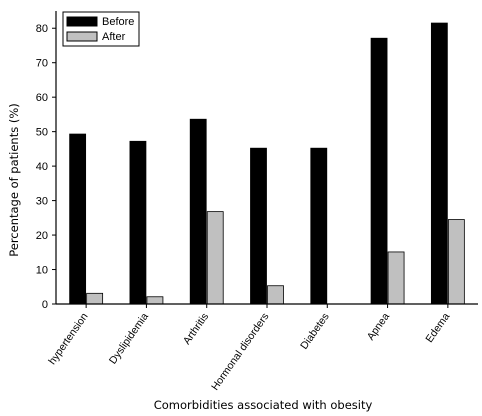 Image resolution: width=482 pixels, height=416 pixels. I want to click on y-tick-label: 0, so click(45, 305).